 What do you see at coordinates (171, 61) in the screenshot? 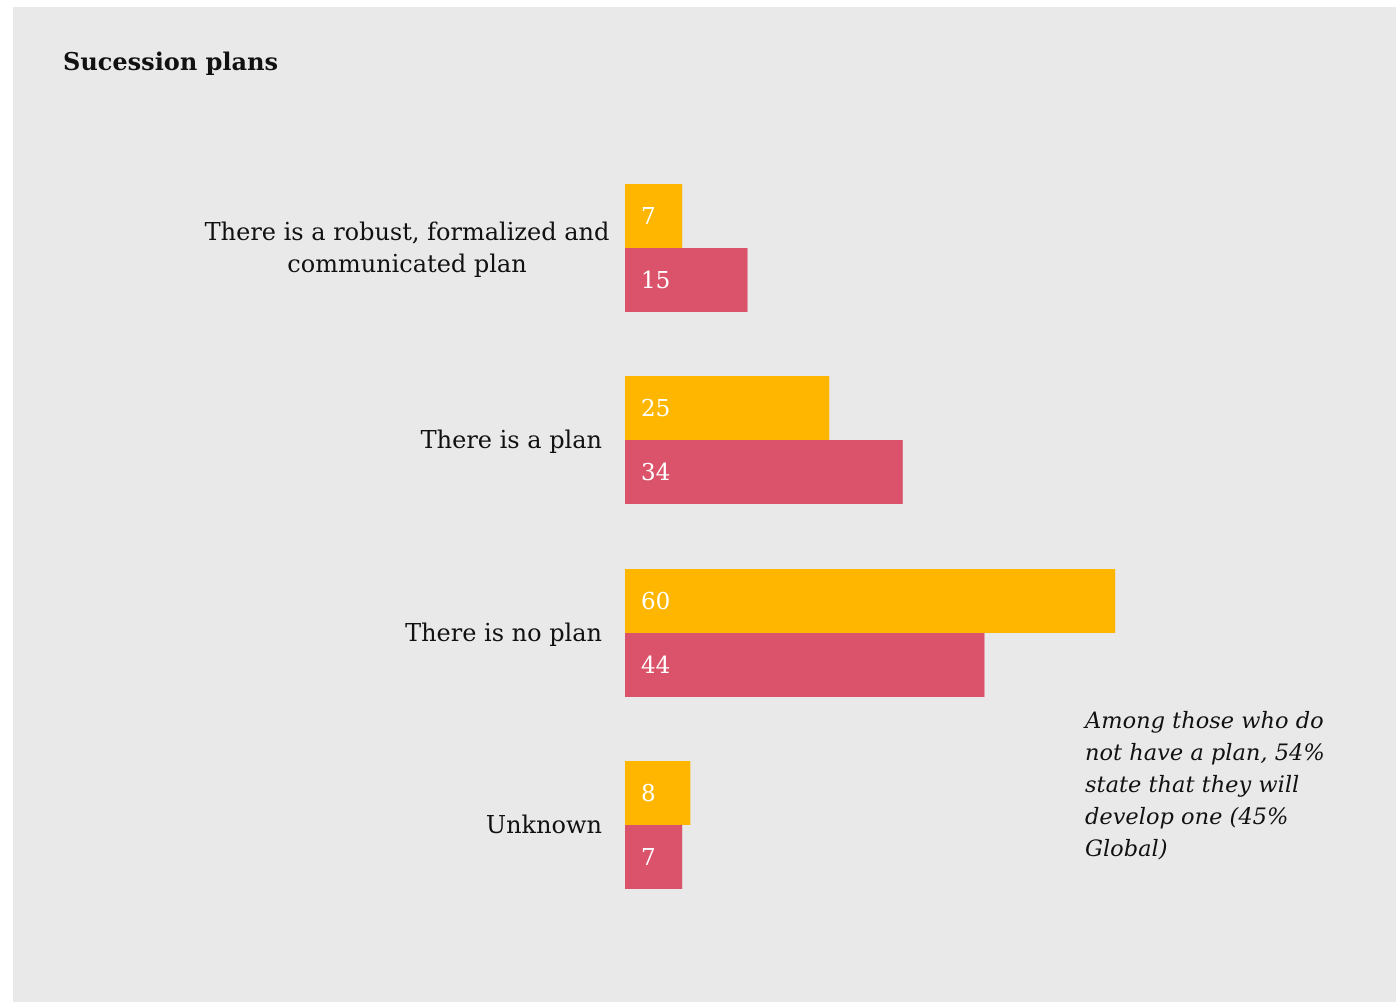
I see `chart-title: Sucession plans` at bounding box center [171, 61].